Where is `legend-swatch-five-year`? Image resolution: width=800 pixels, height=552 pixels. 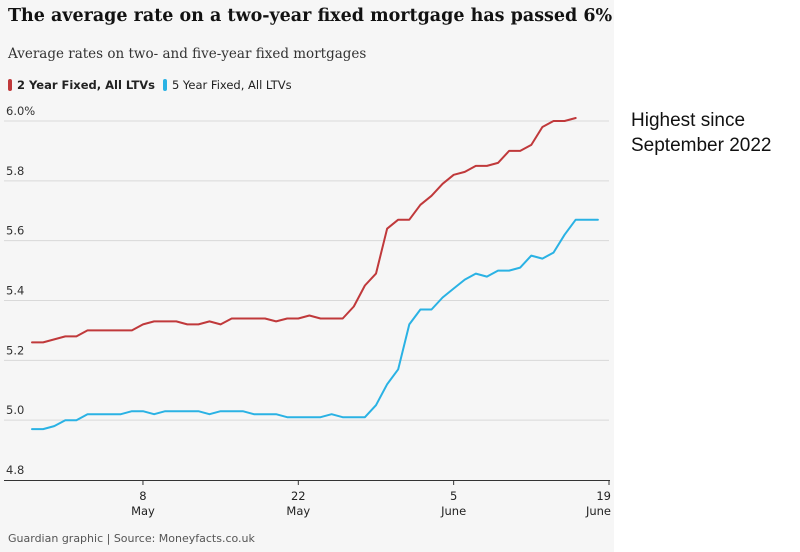
legend-swatch-five-year is located at coordinates (164, 85).